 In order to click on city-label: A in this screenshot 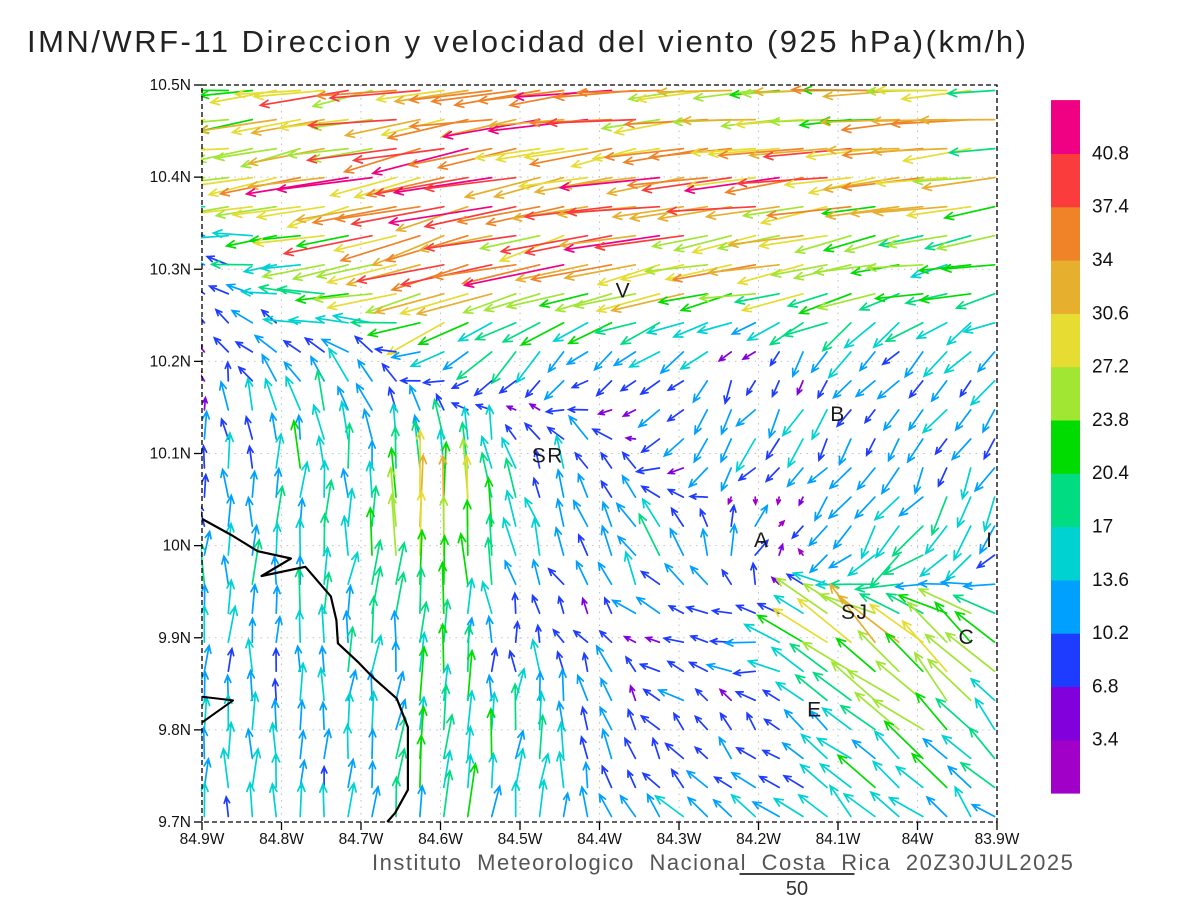, I will do `click(762, 540)`.